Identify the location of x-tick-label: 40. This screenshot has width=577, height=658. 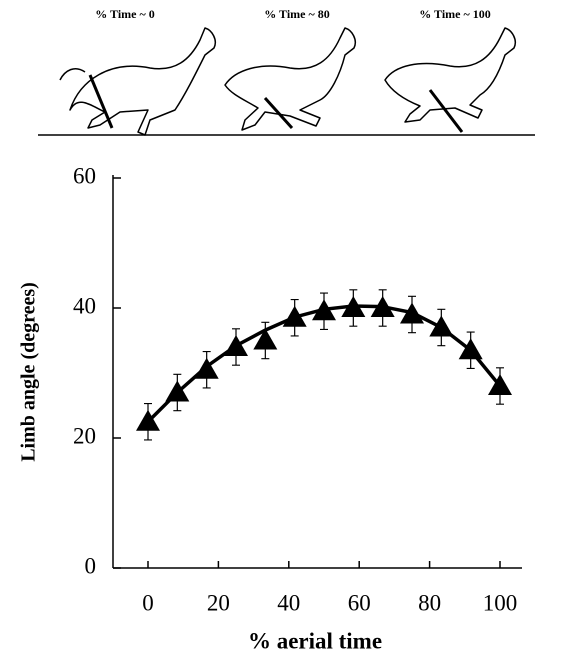
(288, 602).